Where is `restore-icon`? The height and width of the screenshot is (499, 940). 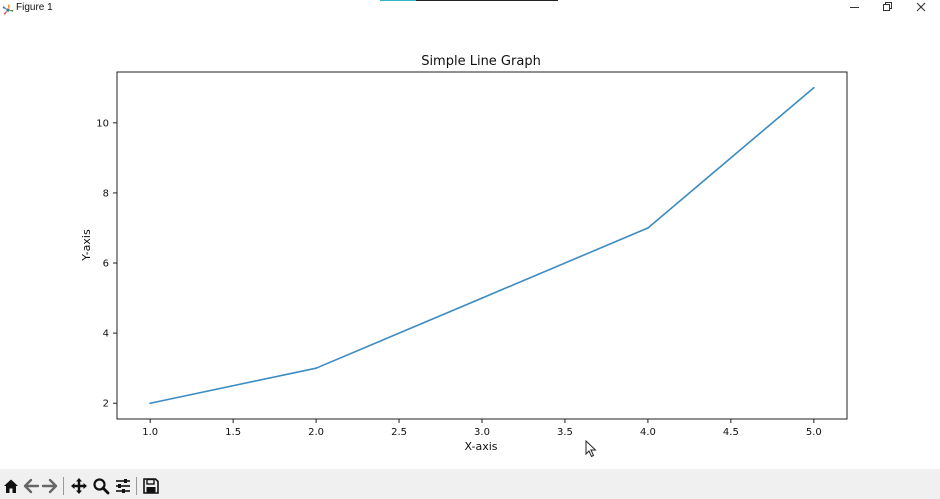 restore-icon is located at coordinates (887, 6).